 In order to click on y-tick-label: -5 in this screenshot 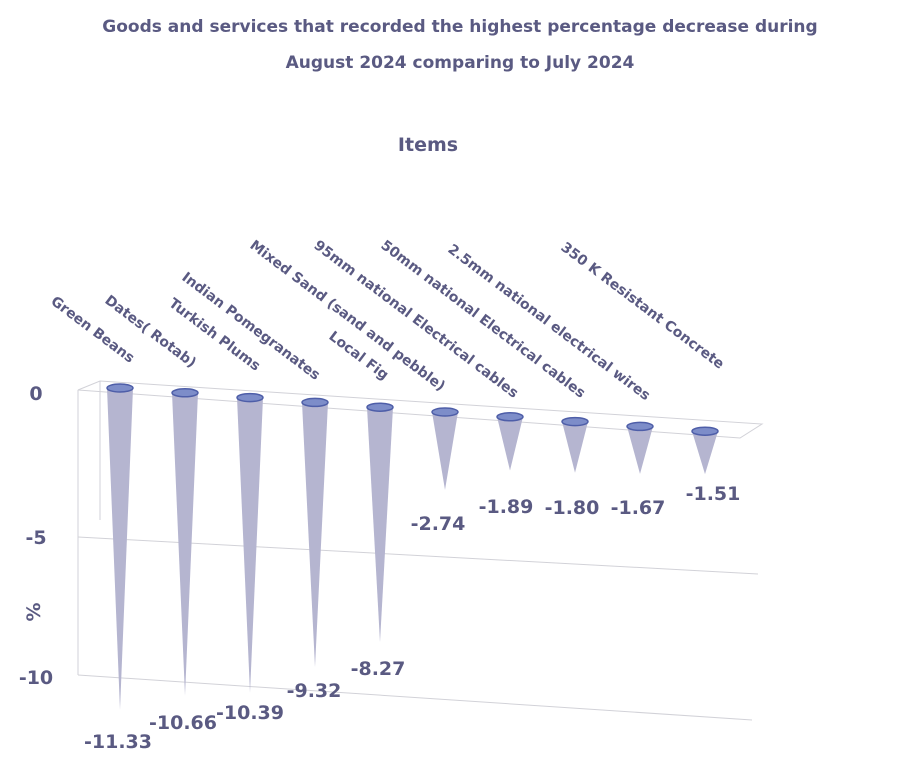, I will do `click(35, 538)`.